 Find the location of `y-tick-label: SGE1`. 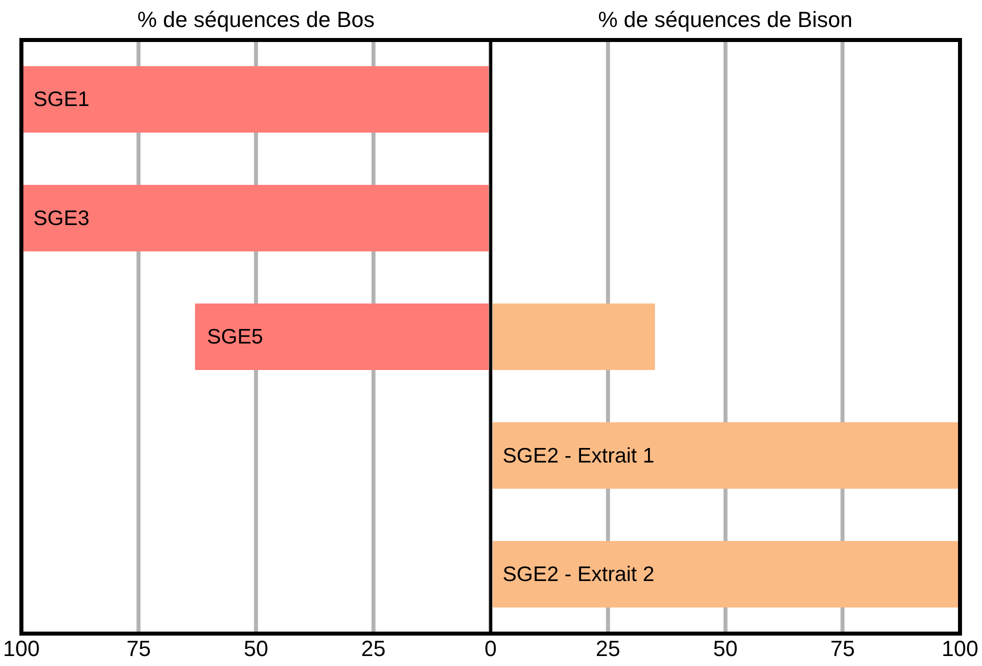

y-tick-label: SGE1 is located at coordinates (61, 100).